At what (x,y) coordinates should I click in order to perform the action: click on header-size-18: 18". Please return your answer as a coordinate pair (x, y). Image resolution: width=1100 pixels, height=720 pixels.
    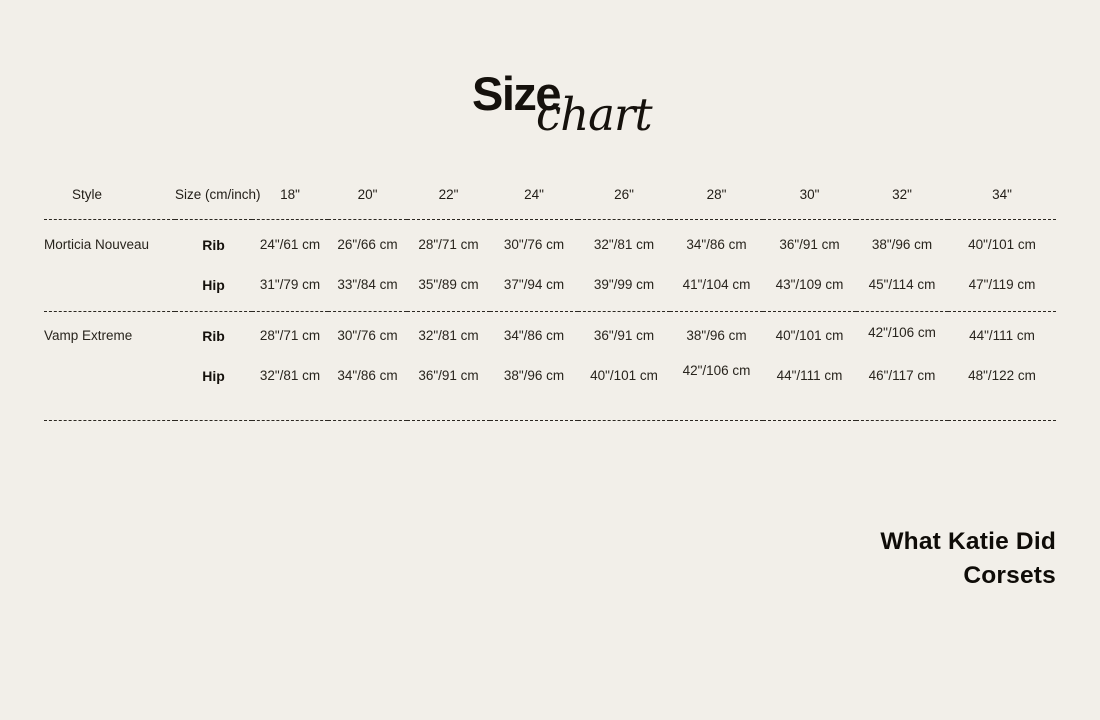
    Looking at the image, I should click on (290, 194).